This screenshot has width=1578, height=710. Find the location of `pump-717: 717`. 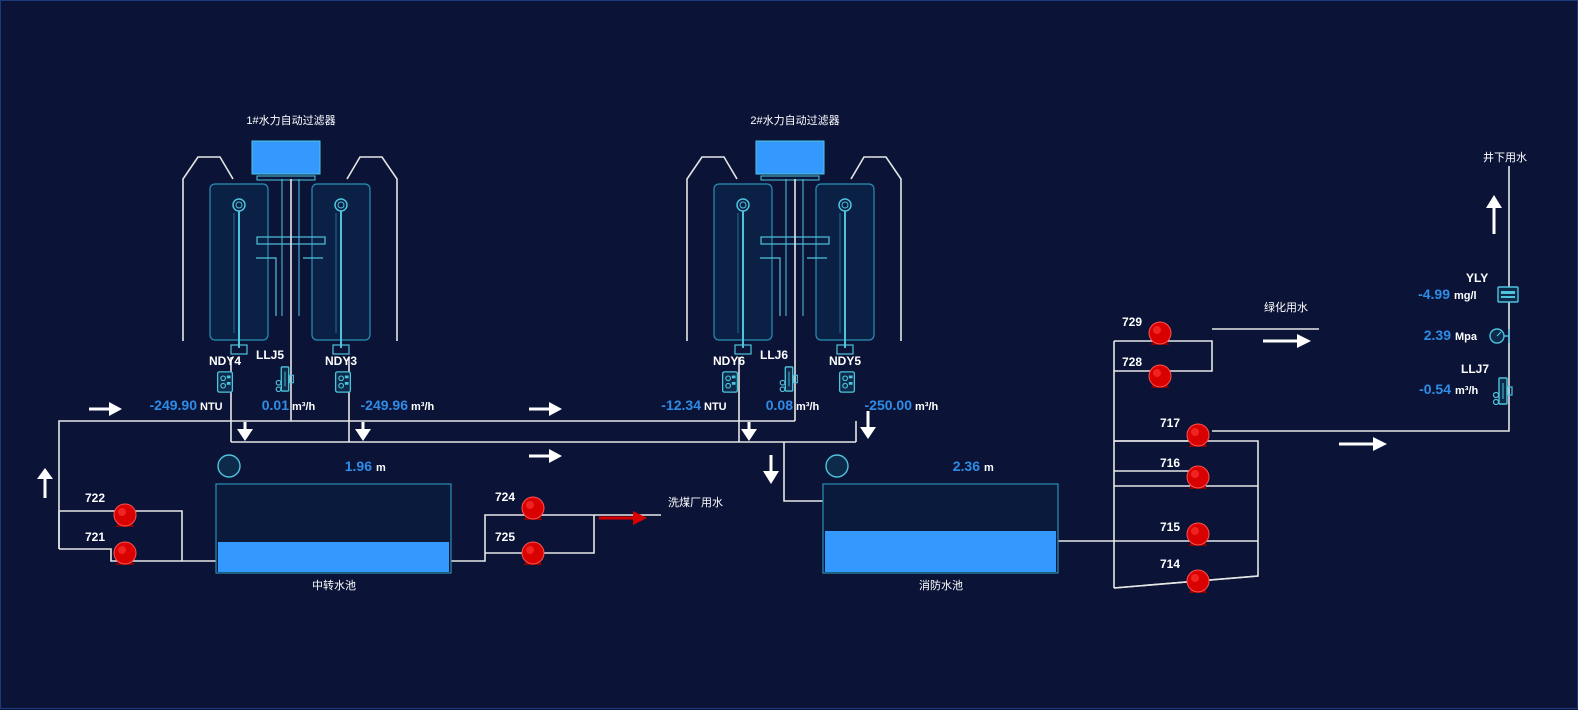

pump-717: 717 is located at coordinates (1185, 432).